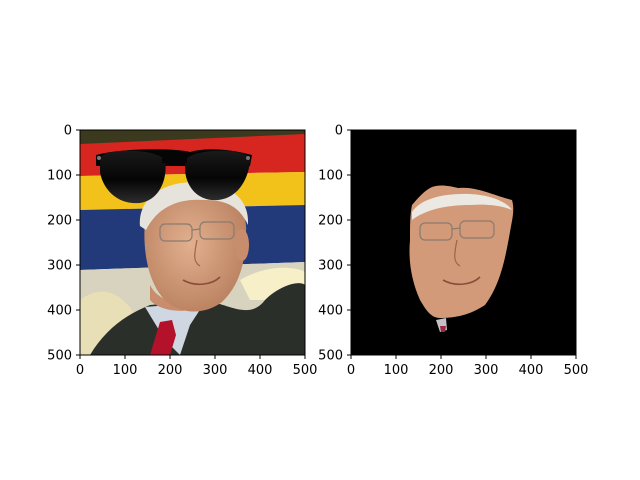 This screenshot has width=640, height=480. I want to click on ear, so click(242, 245).